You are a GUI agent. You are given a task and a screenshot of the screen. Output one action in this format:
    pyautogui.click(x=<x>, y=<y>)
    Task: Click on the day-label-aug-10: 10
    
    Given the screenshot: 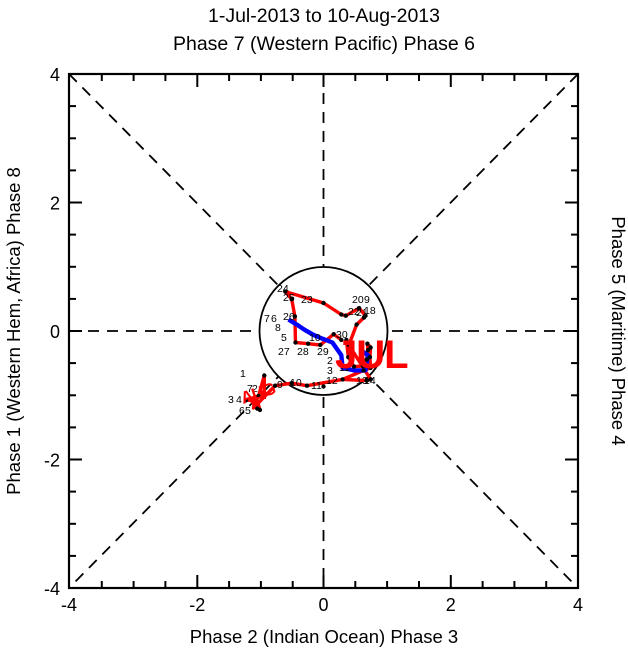 What is the action you would take?
    pyautogui.click(x=296, y=383)
    